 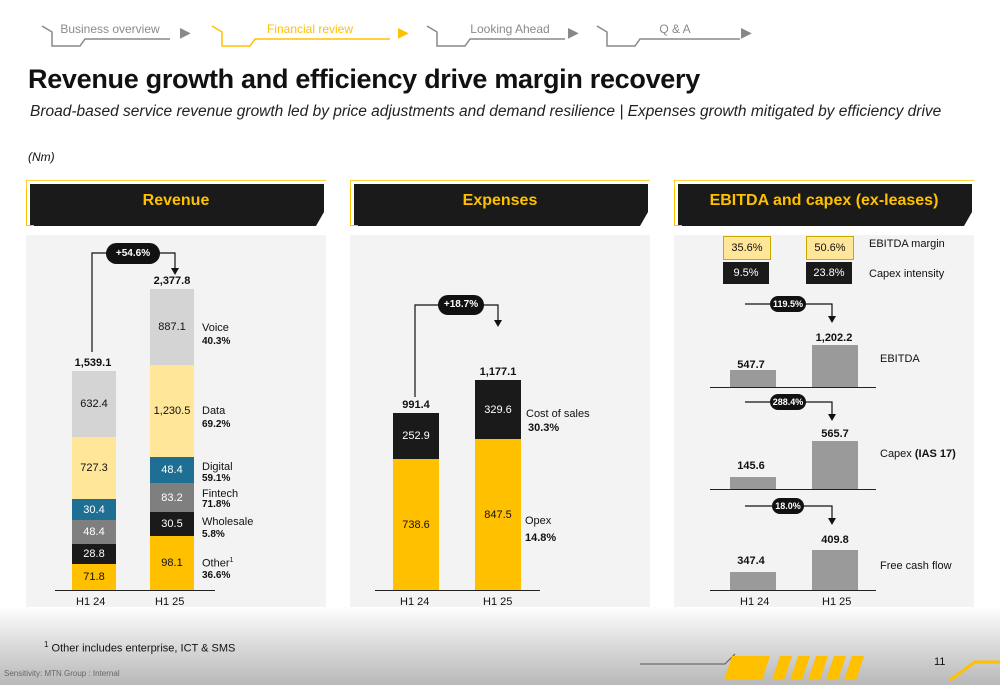 I want to click on revenue-h1-24-wholesale: 28.8, so click(x=94, y=554).